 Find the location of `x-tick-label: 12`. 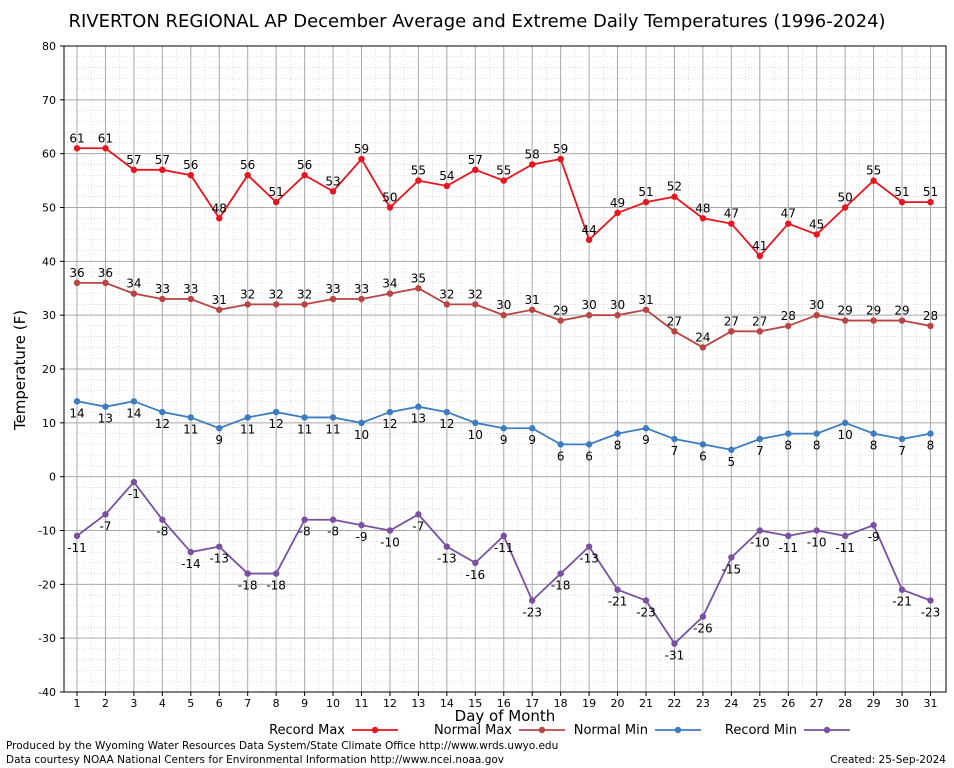

x-tick-label: 12 is located at coordinates (390, 703).